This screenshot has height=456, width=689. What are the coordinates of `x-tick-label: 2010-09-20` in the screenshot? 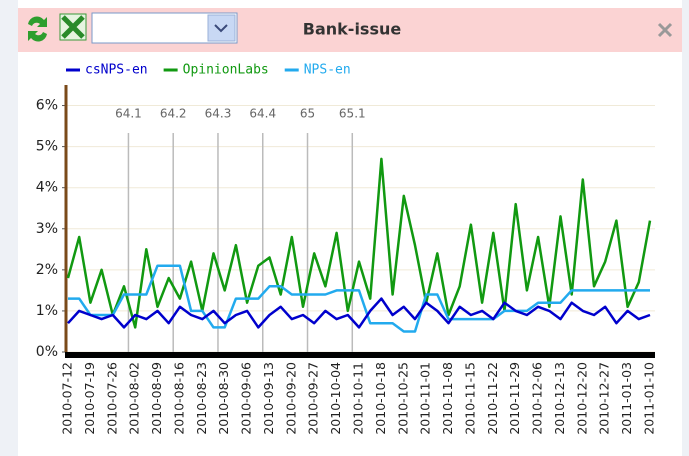 It's located at (290, 398).